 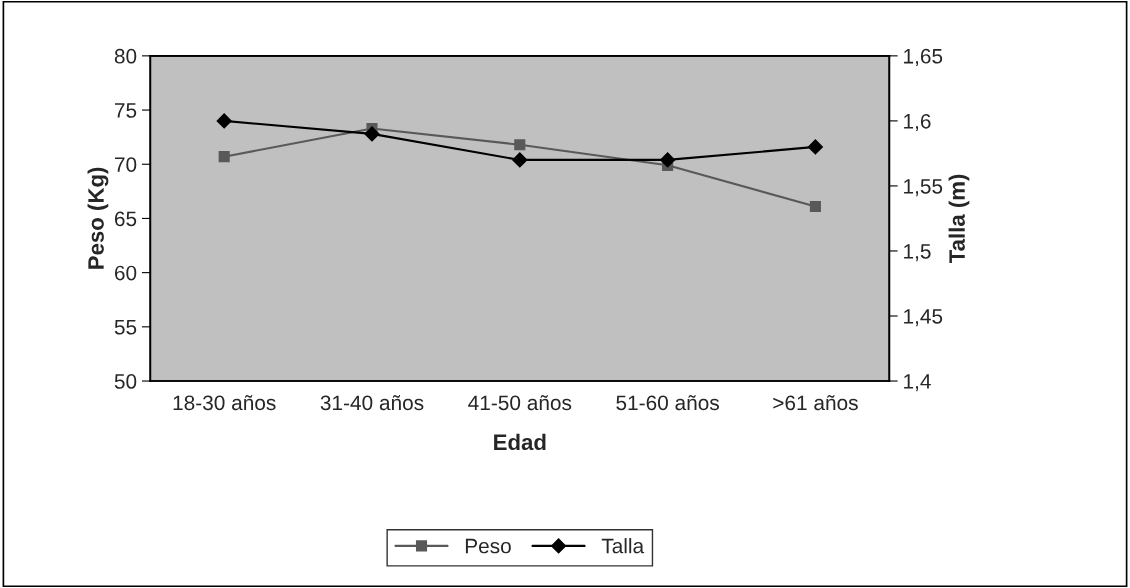 I want to click on y-tick-label: 75, so click(x=125, y=110).